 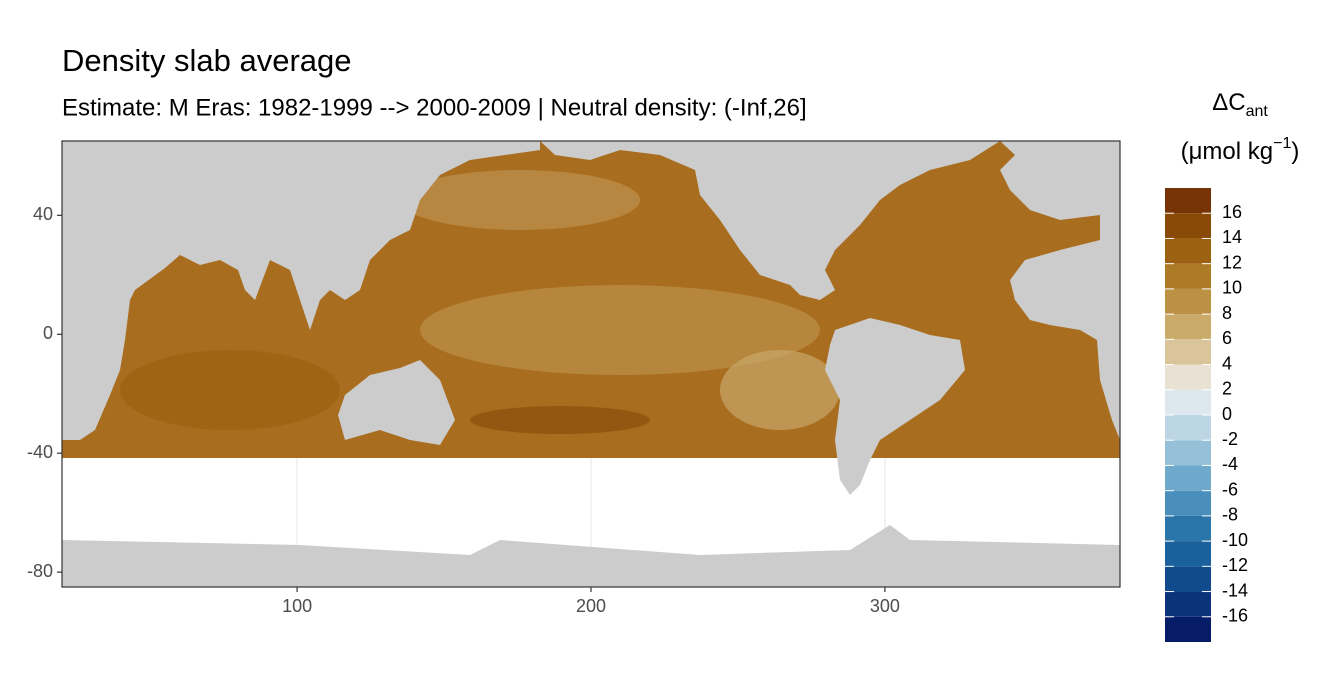 I want to click on legend-tick-label: -16, so click(x=1235, y=616).